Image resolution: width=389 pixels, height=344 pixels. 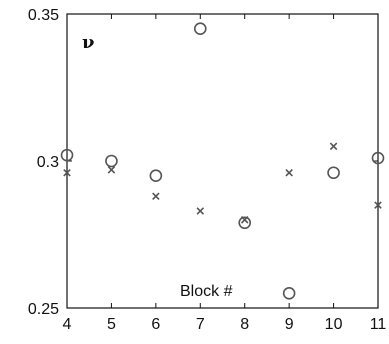 I want to click on y-axis-label: ν, so click(x=88, y=42).